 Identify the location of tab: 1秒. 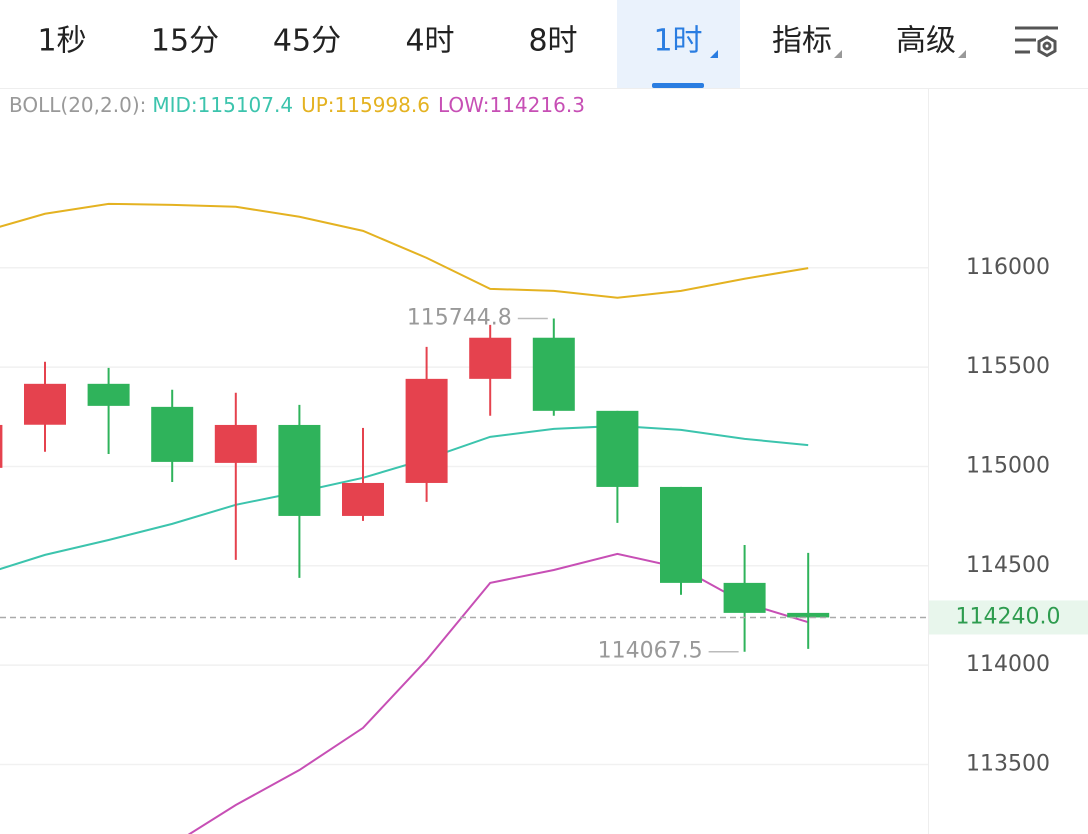
(61, 41).